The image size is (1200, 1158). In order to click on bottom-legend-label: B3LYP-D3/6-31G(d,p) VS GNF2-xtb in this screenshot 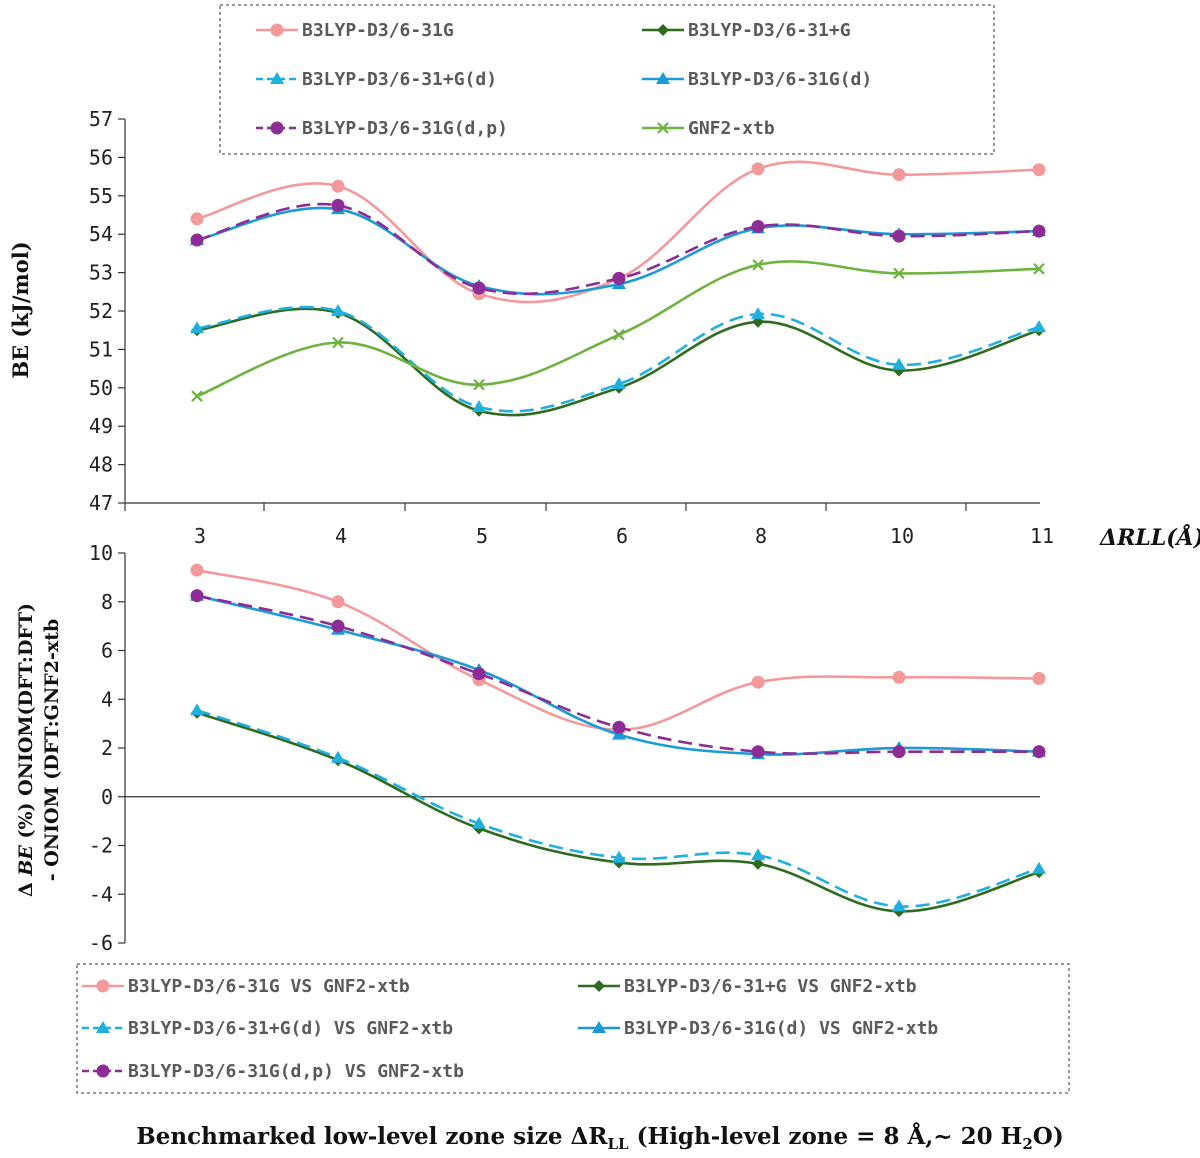, I will do `click(296, 1071)`.